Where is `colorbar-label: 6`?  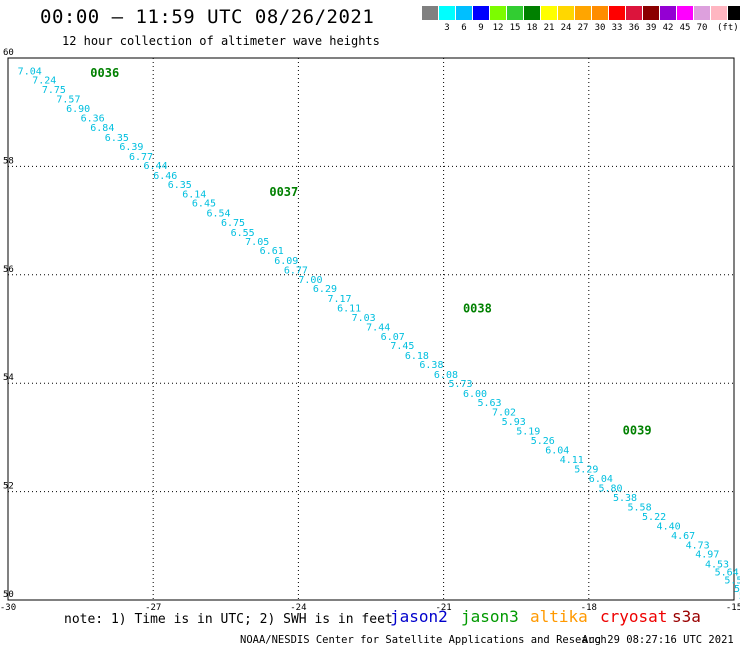 colorbar-label: 6 is located at coordinates (464, 28).